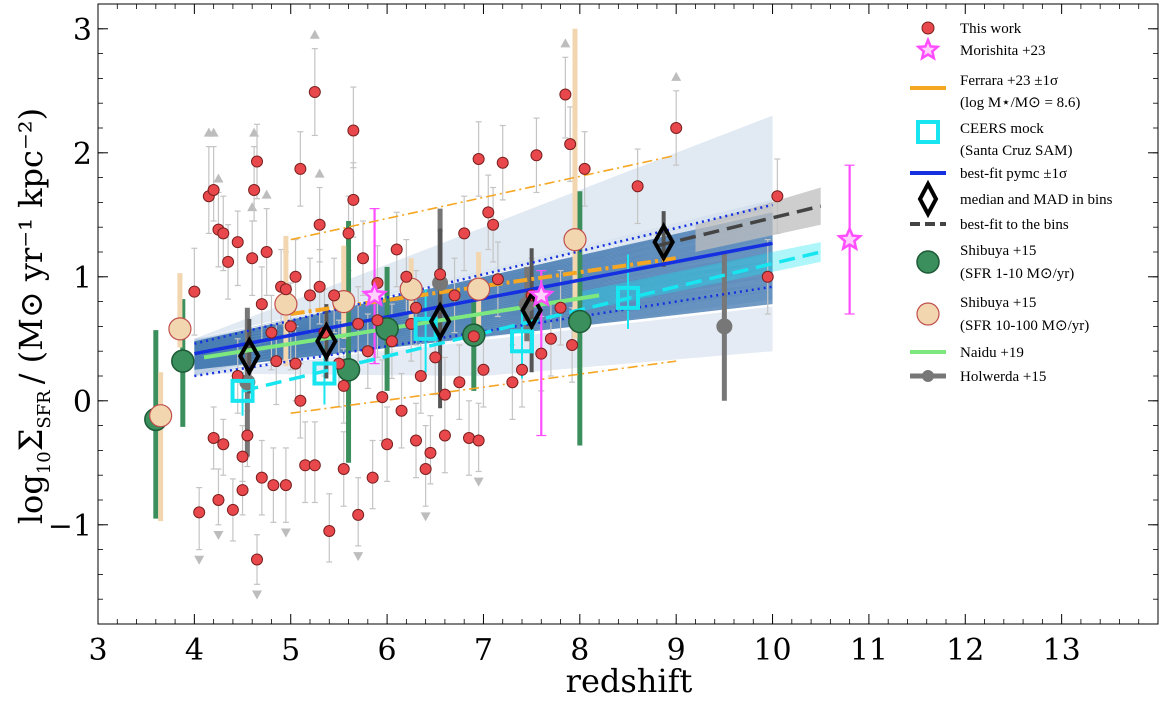 This screenshot has width=1160, height=704. What do you see at coordinates (928, 132) in the screenshot?
I see `legend-ceers-marker` at bounding box center [928, 132].